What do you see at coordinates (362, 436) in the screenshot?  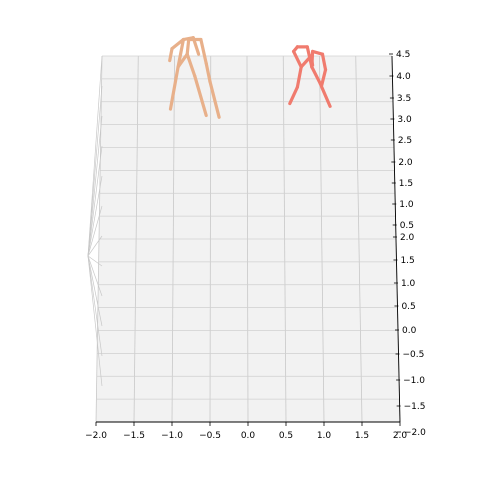 I see `x-tick-label: 1.5` at bounding box center [362, 436].